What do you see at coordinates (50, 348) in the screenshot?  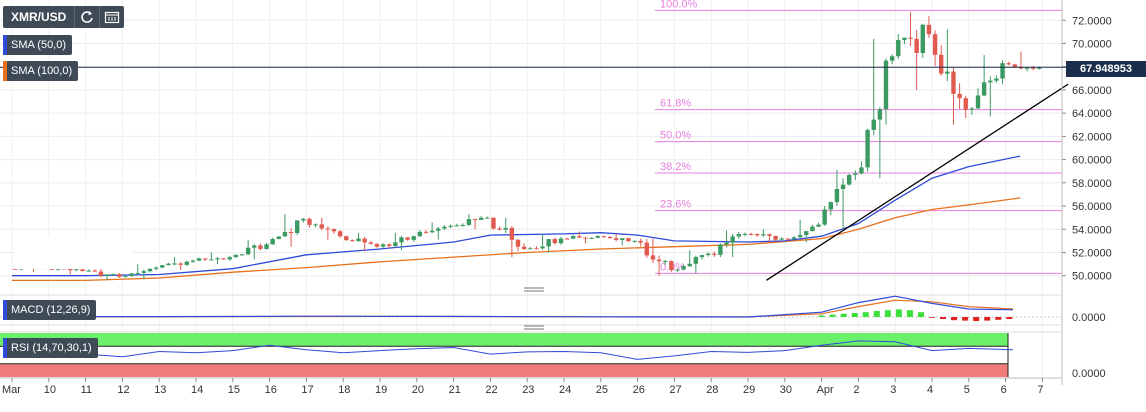 I see `rsi-label: RSI (14,70,30,1)` at bounding box center [50, 348].